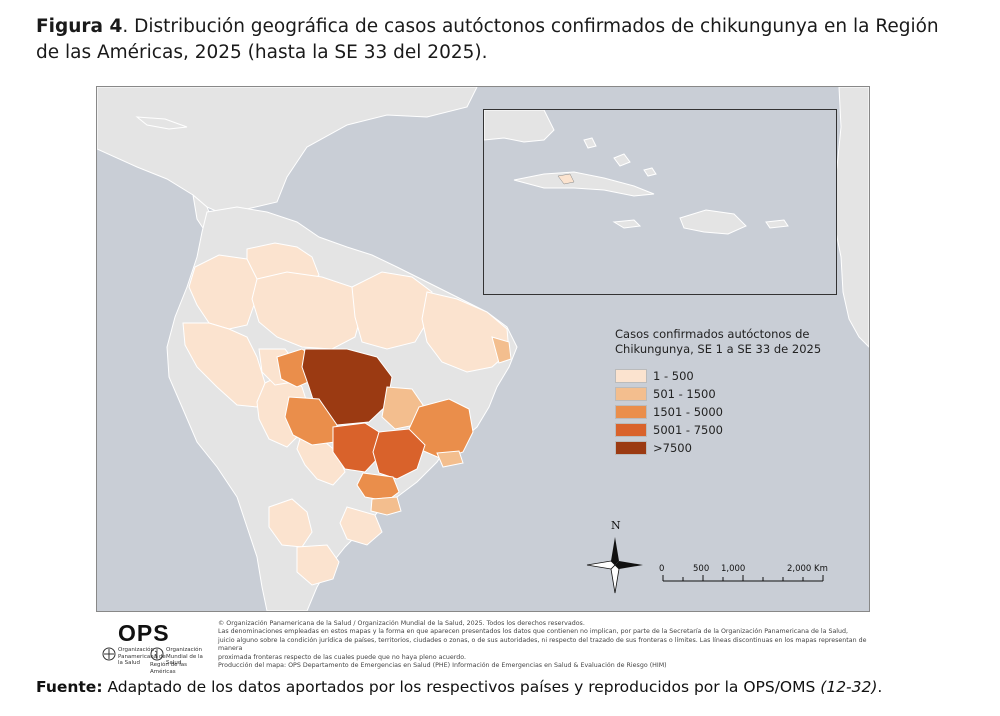 The width and height of the screenshot is (1000, 716). Describe the element at coordinates (144, 633) in the screenshot. I see `ops-logo-text: OPS` at that location.